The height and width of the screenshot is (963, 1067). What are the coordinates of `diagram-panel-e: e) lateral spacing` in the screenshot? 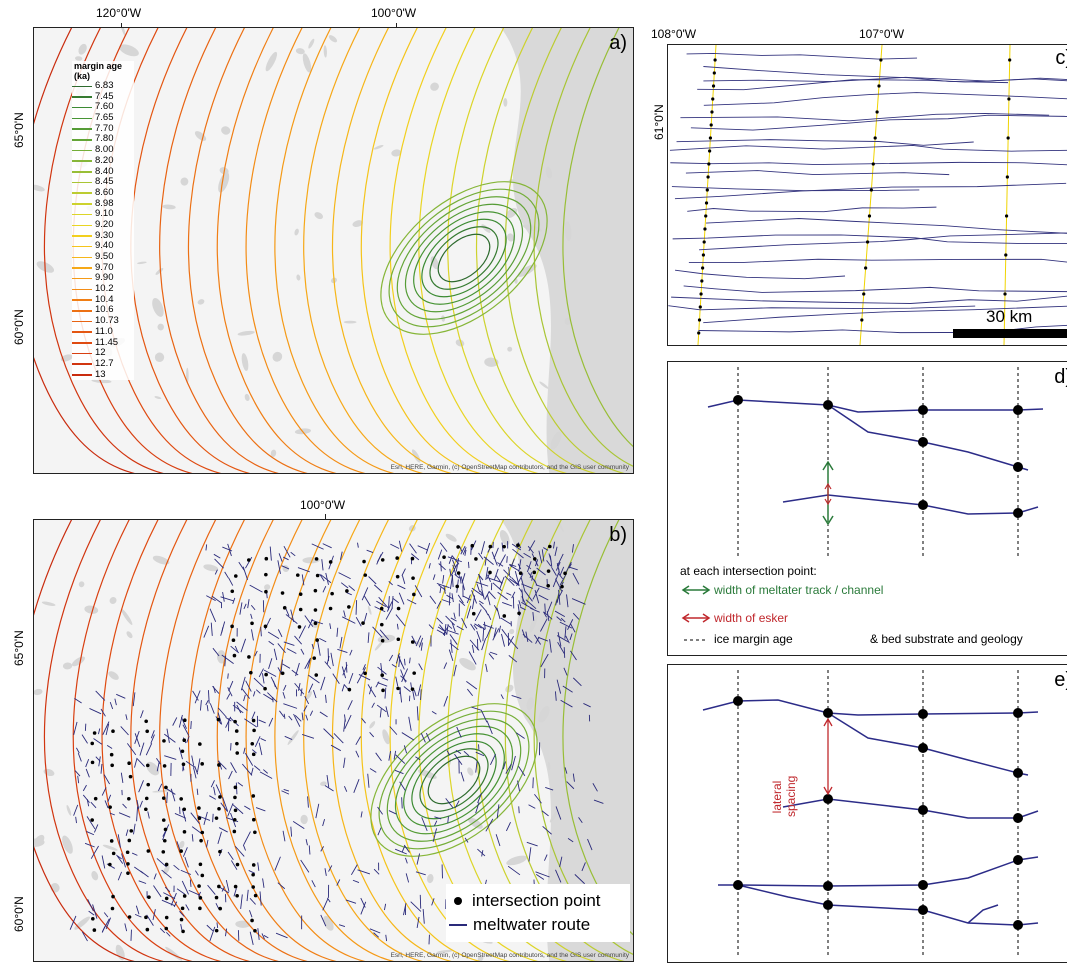 It's located at (867, 813).